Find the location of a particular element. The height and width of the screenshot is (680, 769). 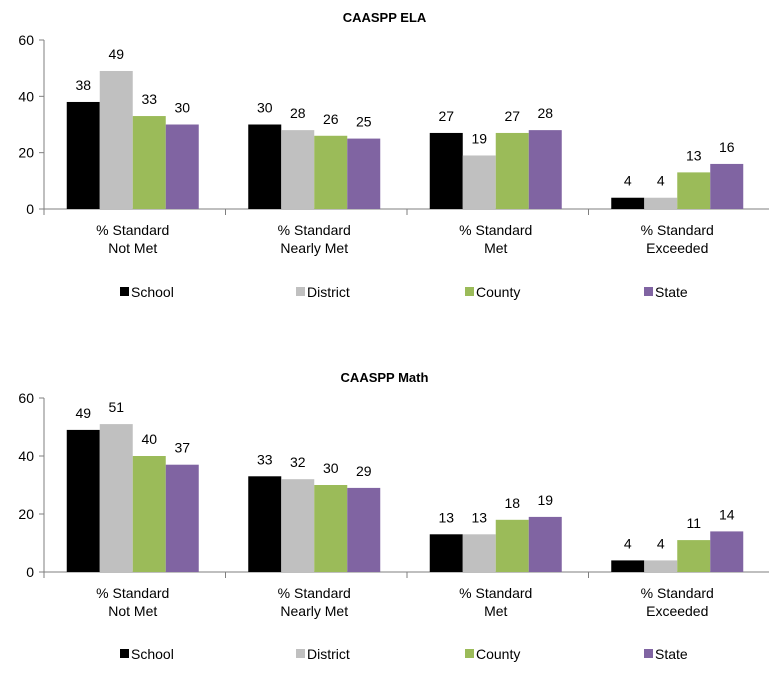

math-data-label: 11 is located at coordinates (693, 523).